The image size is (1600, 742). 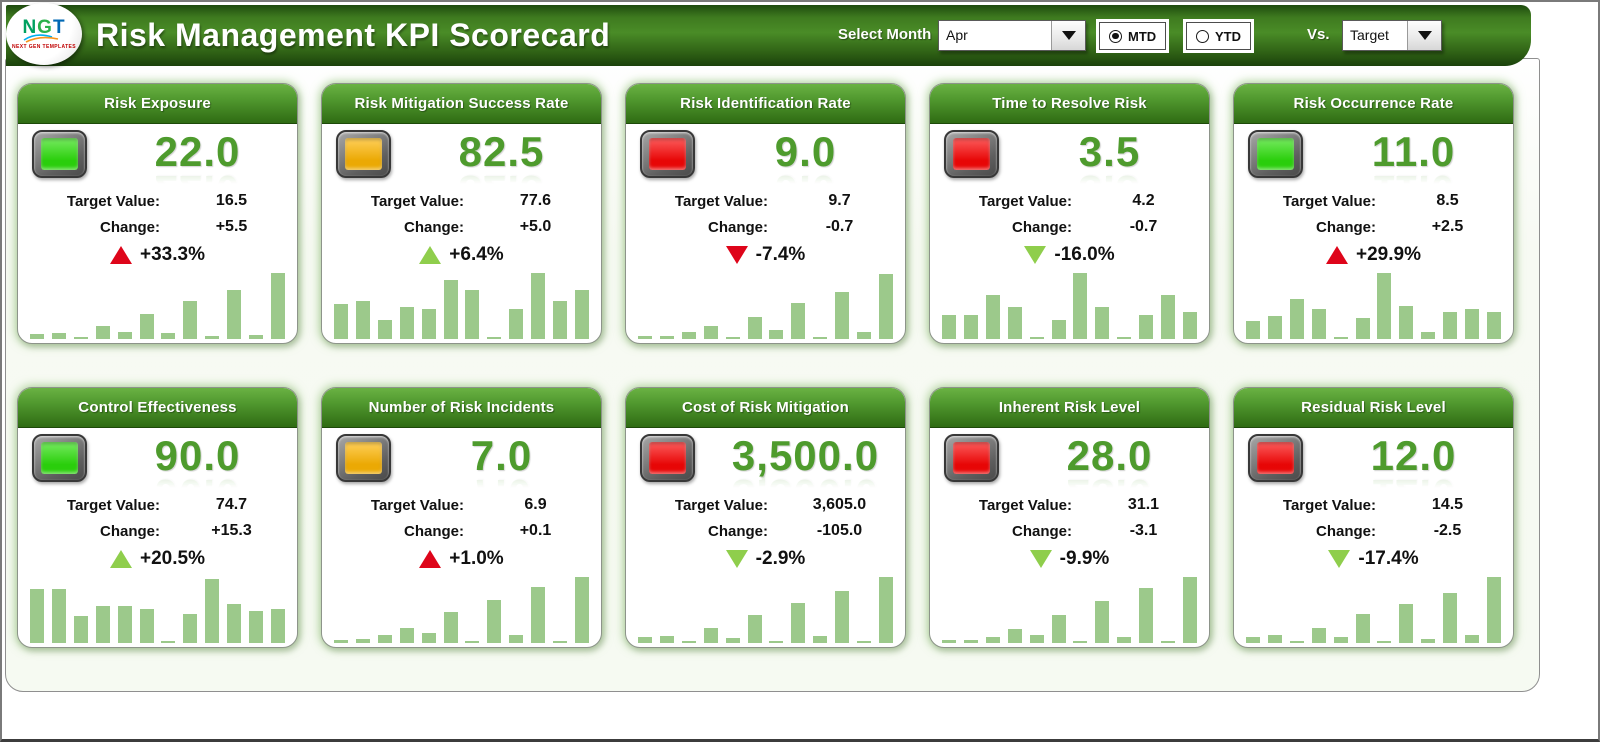 I want to click on delta-percent: +1.0%, so click(x=476, y=558).